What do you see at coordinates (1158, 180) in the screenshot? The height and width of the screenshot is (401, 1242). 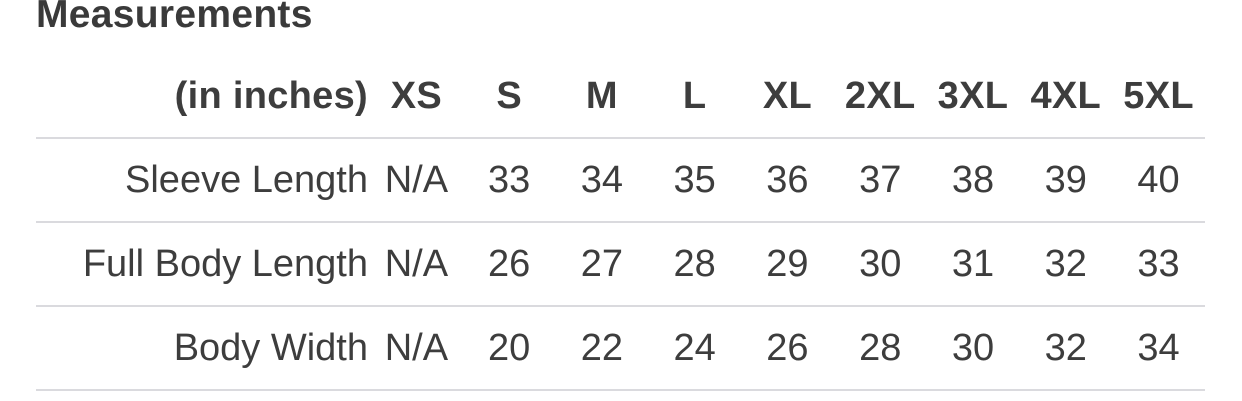 I see `value-cell: 40` at bounding box center [1158, 180].